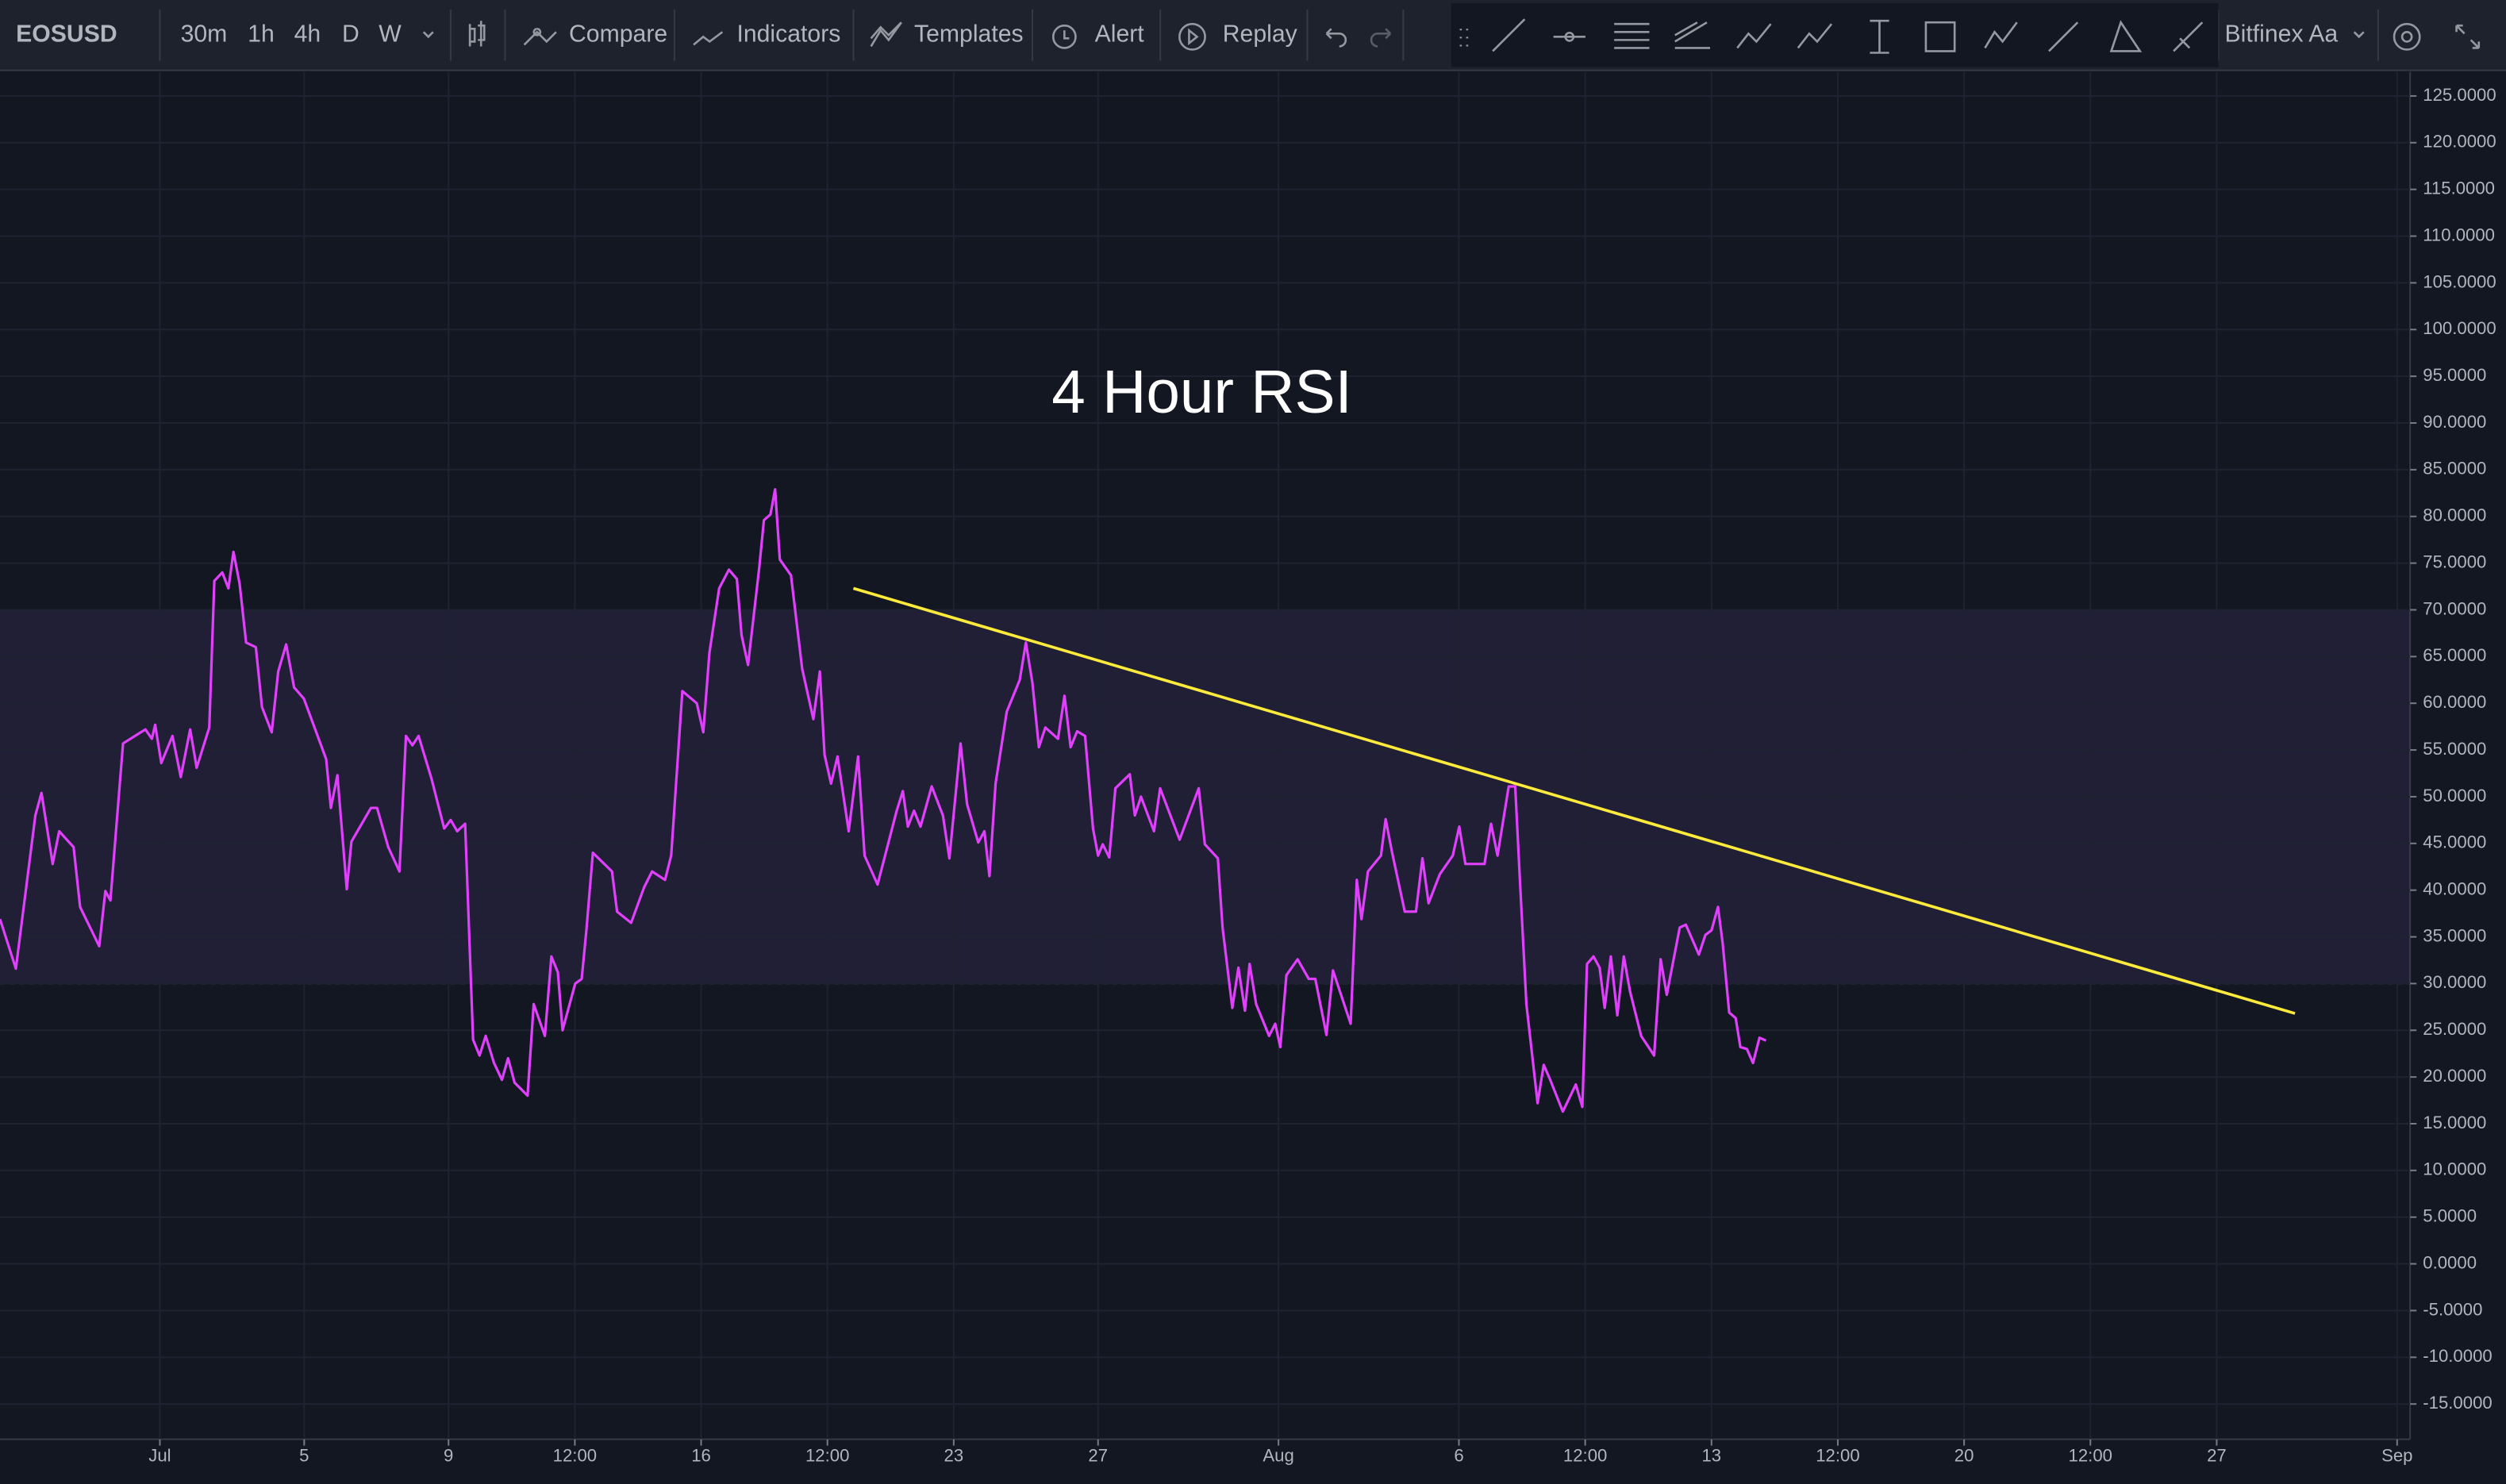 The height and width of the screenshot is (1484, 2506). I want to click on y-tick-label: 110.0000, so click(2459, 234).